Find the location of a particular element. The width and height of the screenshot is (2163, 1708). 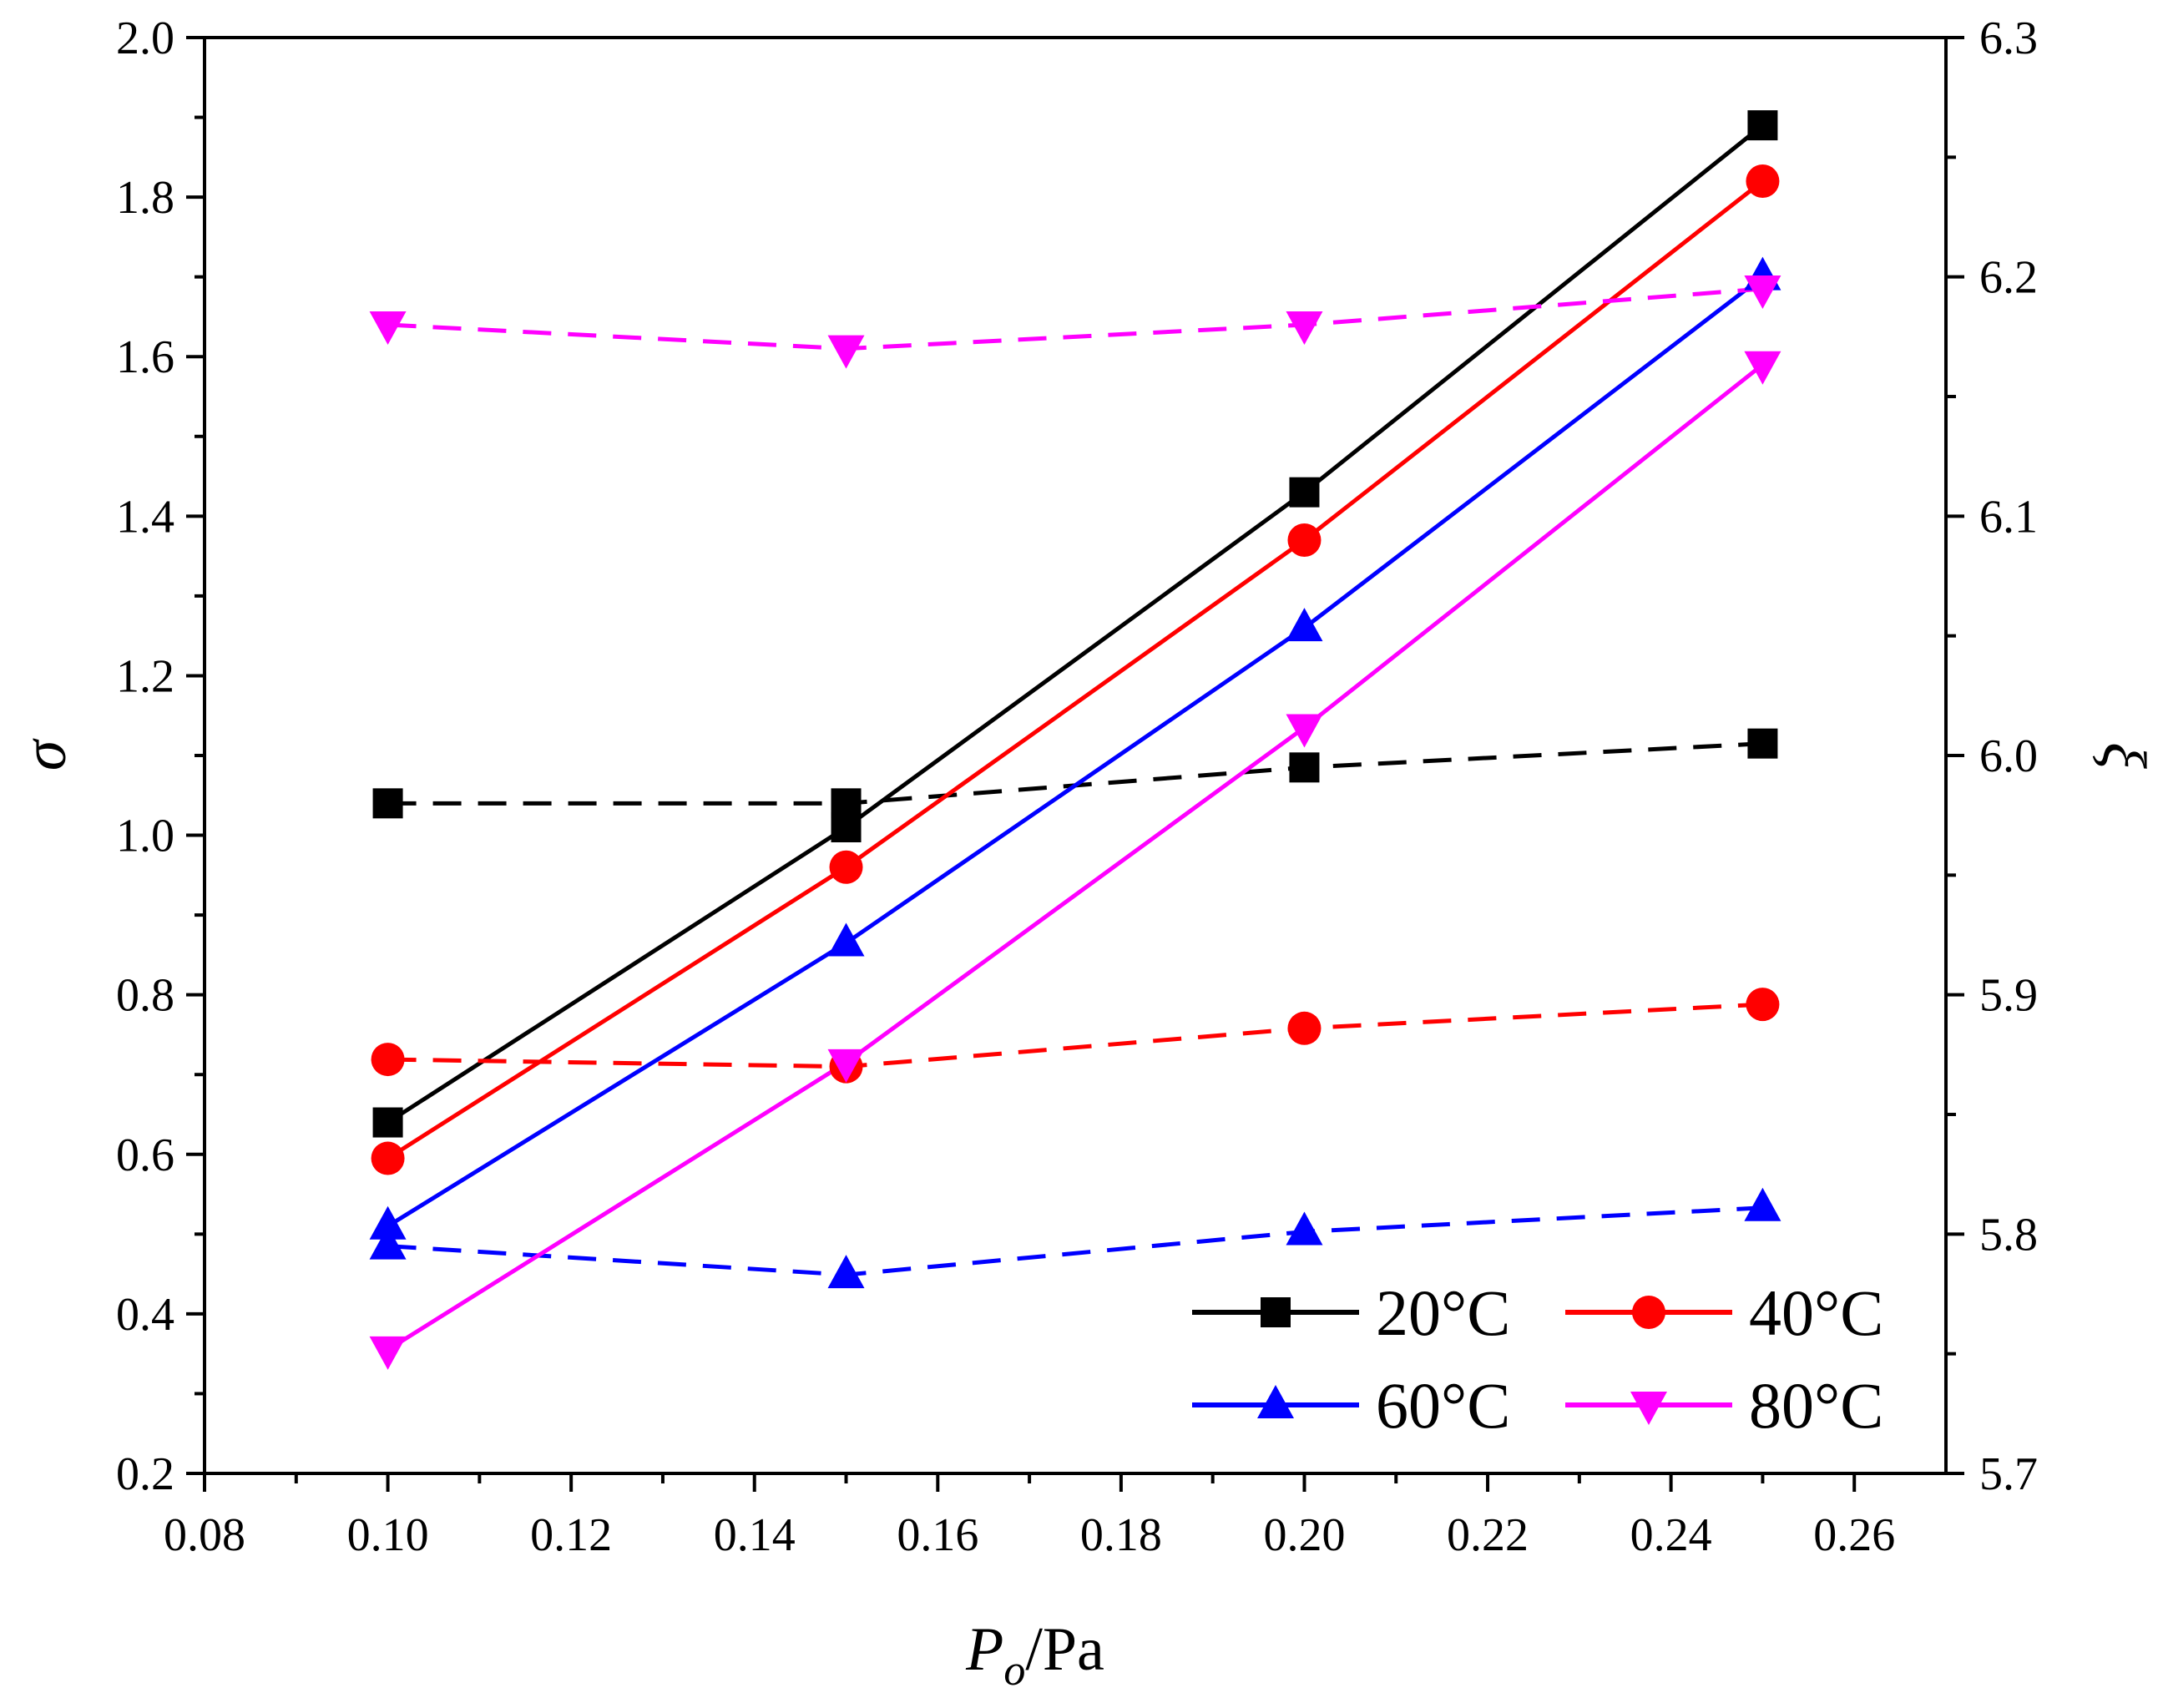

legend-label-80c: 80°C is located at coordinates (1816, 1406).